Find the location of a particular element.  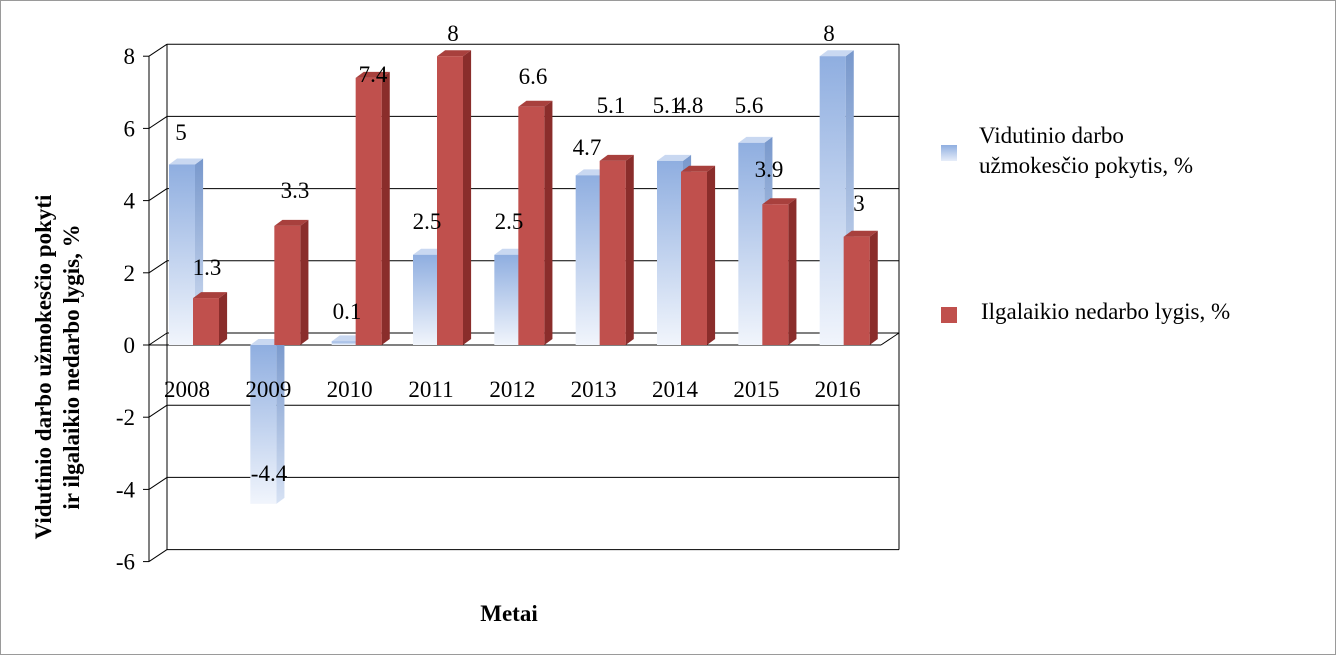

y-tick-label: -4 is located at coordinates (126, 489).